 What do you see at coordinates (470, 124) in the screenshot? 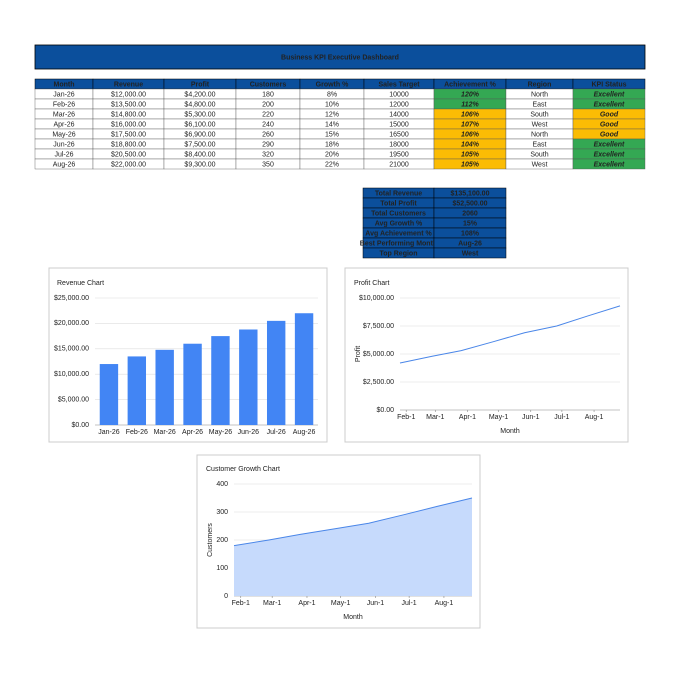
I see `cell-text: 107%` at bounding box center [470, 124].